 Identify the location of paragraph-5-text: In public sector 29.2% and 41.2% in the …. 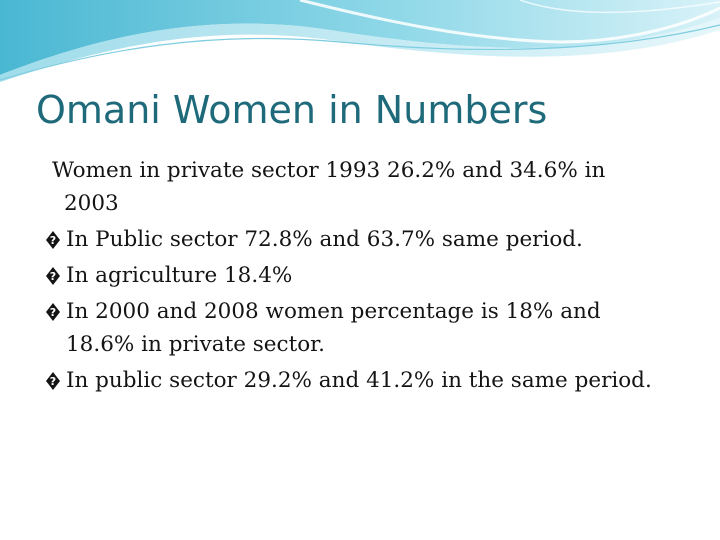
(359, 380).